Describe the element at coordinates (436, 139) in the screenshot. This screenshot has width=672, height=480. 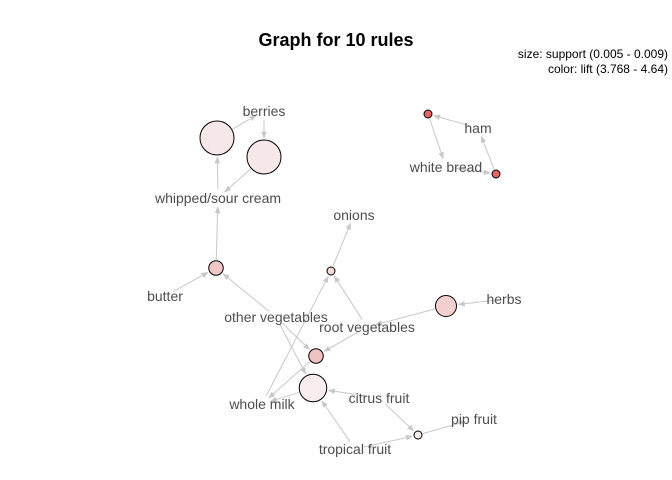
I see `edge-r3-to-white_bread` at that location.